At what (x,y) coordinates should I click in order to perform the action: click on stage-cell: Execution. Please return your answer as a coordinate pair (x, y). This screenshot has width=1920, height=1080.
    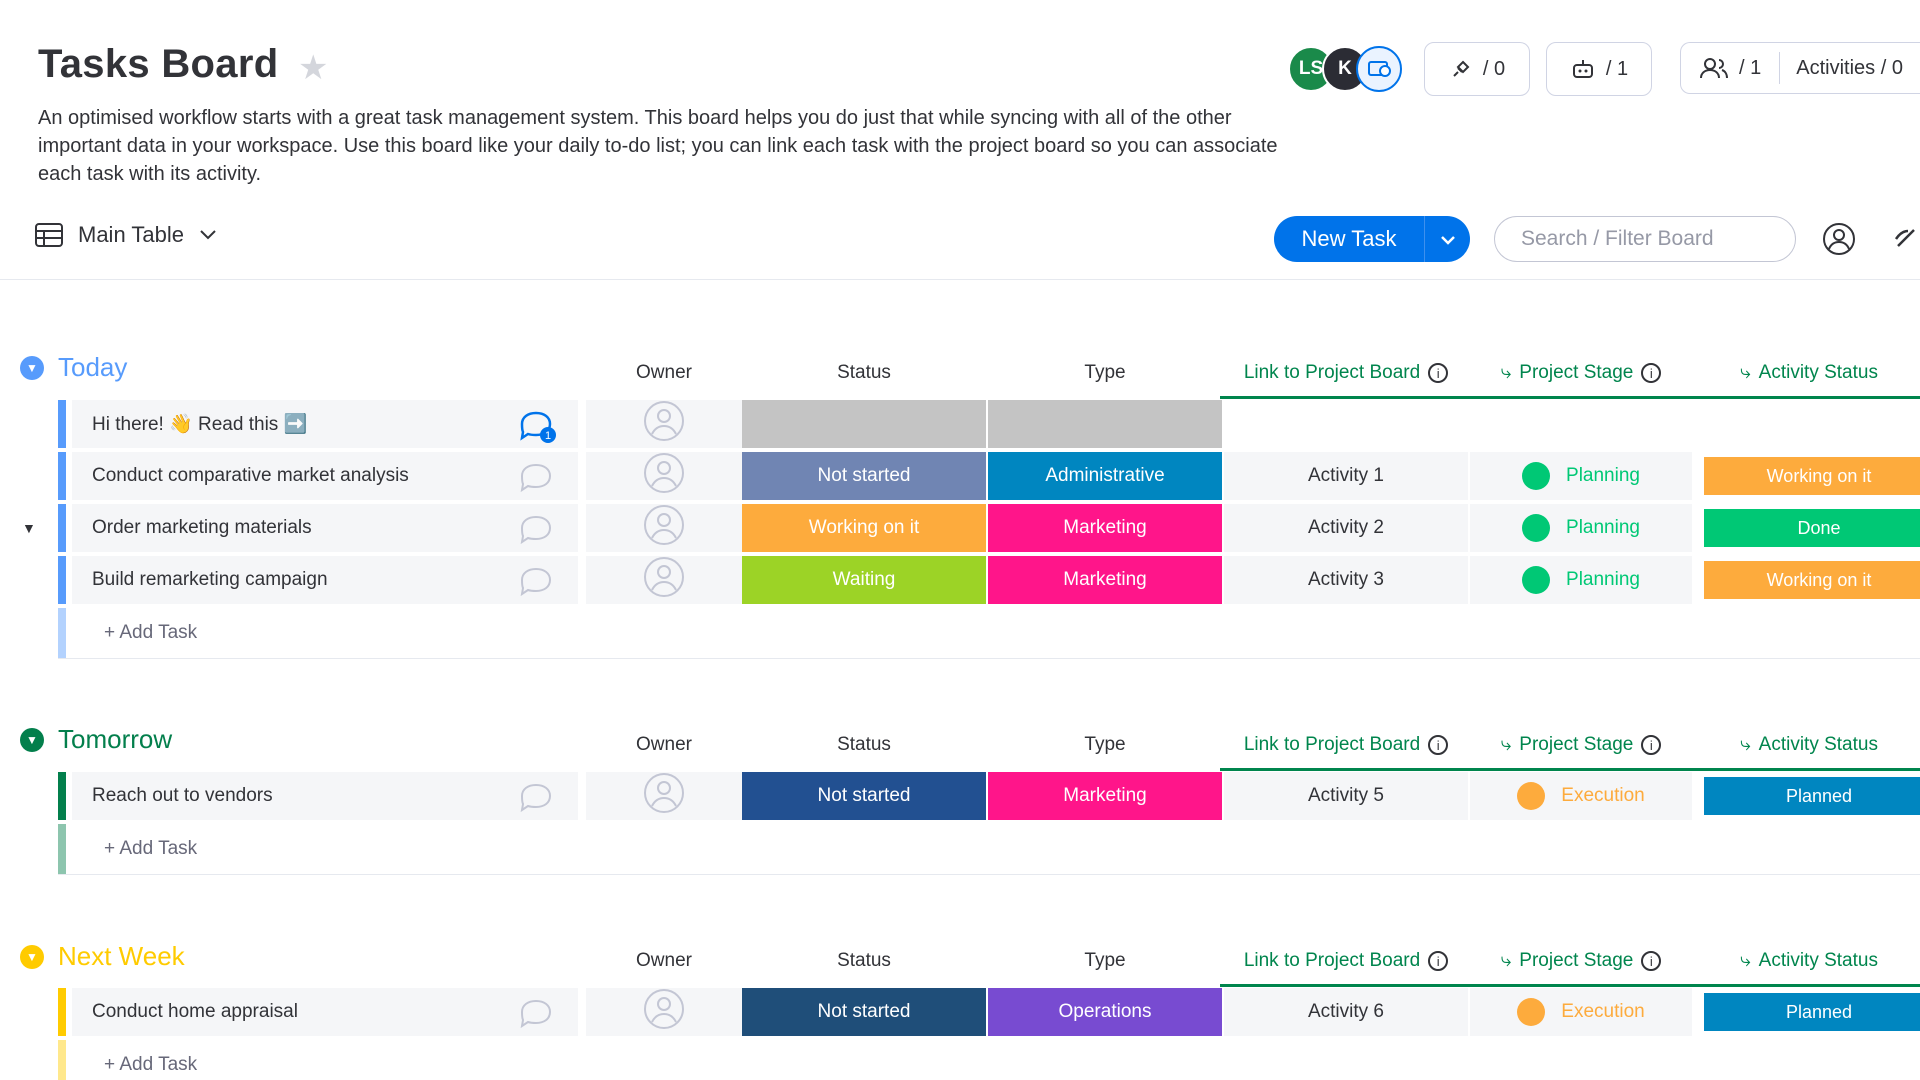
    Looking at the image, I should click on (1581, 1012).